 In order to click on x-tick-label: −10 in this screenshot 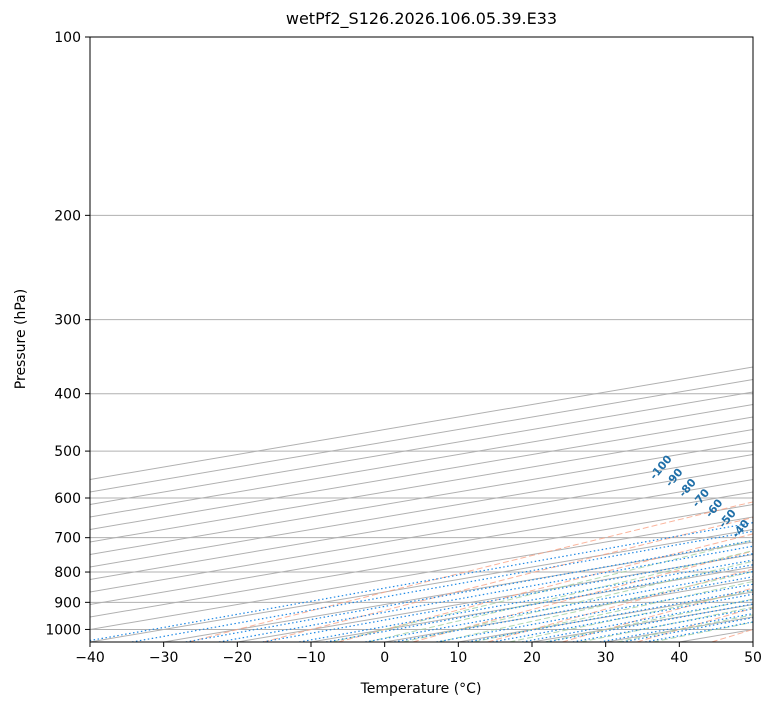, I will do `click(311, 658)`.